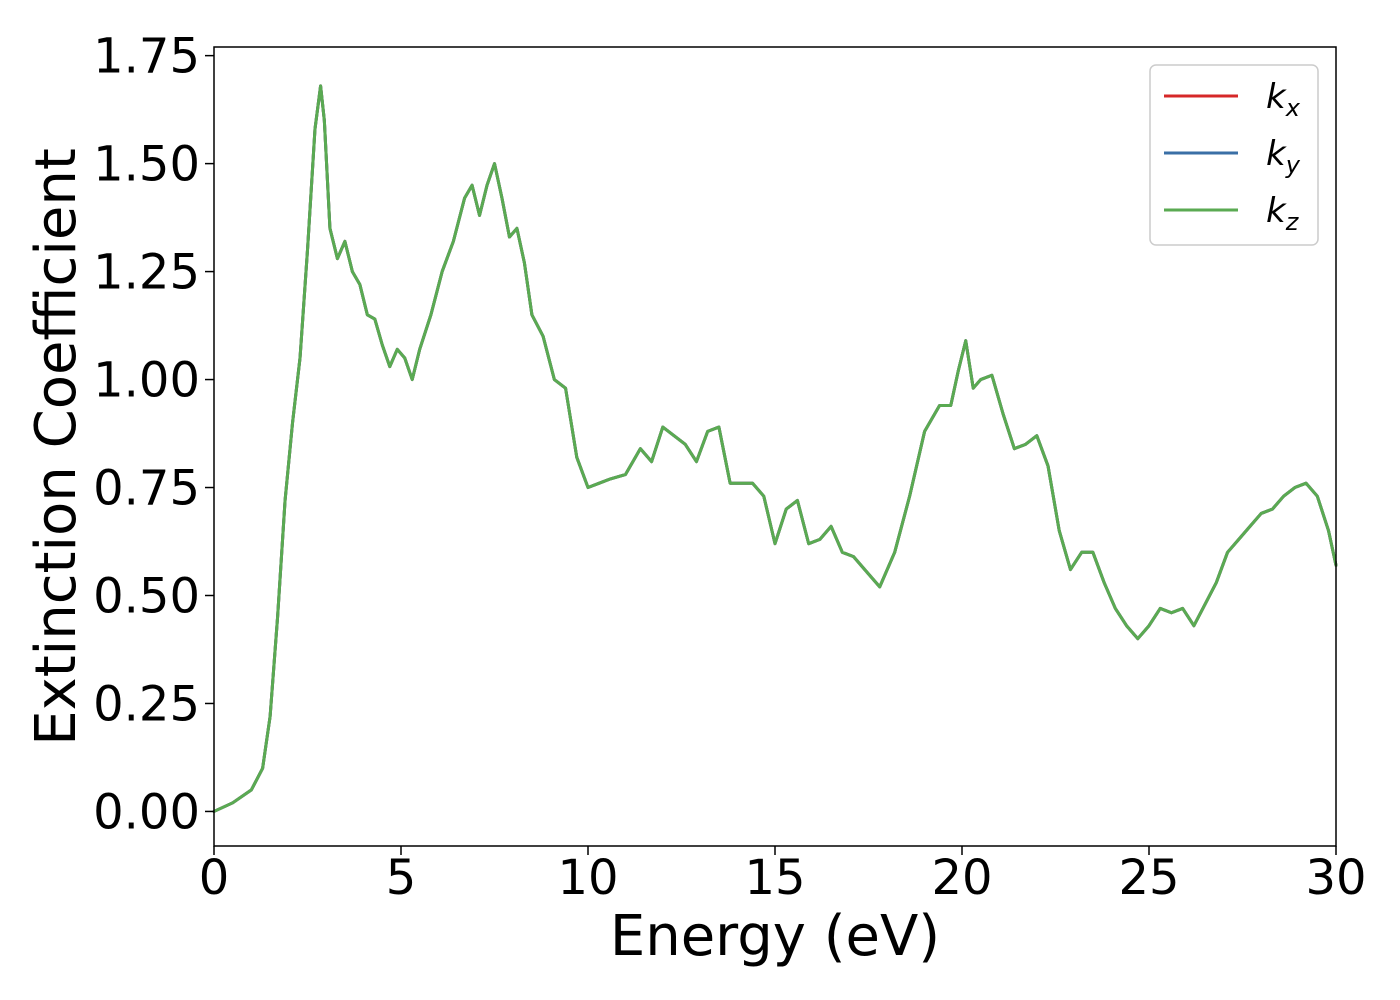 This screenshot has width=1400, height=1000. What do you see at coordinates (146, 489) in the screenshot?
I see `y-tick-label: 0.75` at bounding box center [146, 489].